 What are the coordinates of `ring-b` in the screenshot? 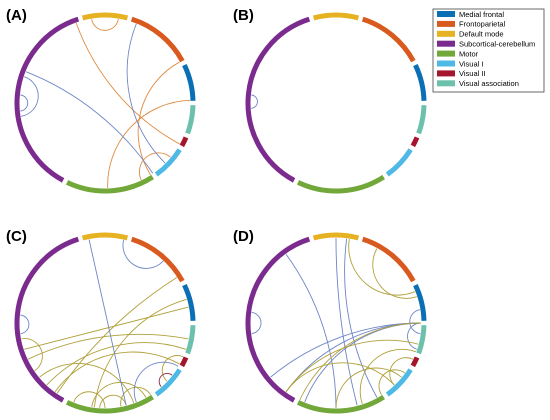 It's located at (336, 103).